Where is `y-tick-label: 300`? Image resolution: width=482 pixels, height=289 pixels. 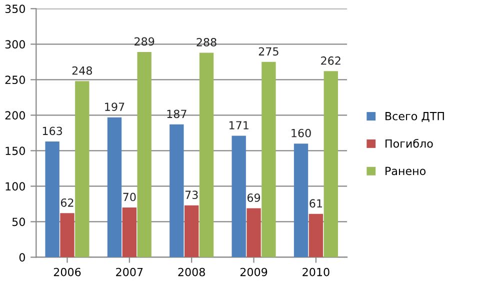
y-tick-label: 300 is located at coordinates (15, 44).